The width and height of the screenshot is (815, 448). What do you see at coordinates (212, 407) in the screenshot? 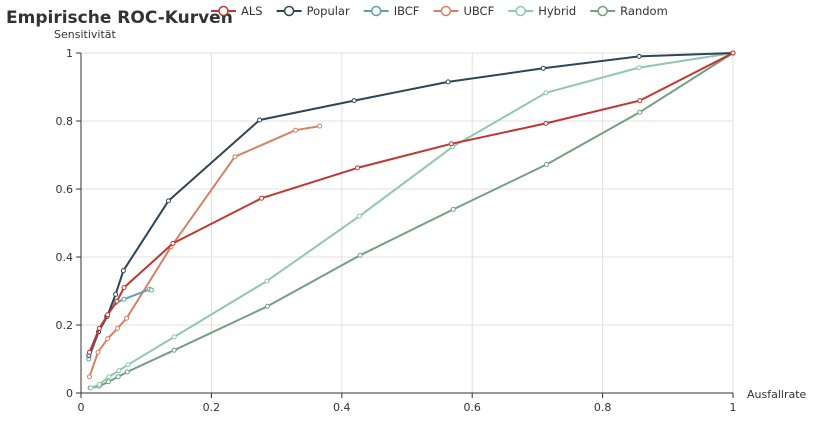
I see `x-tick-label: 0.2` at bounding box center [212, 407].